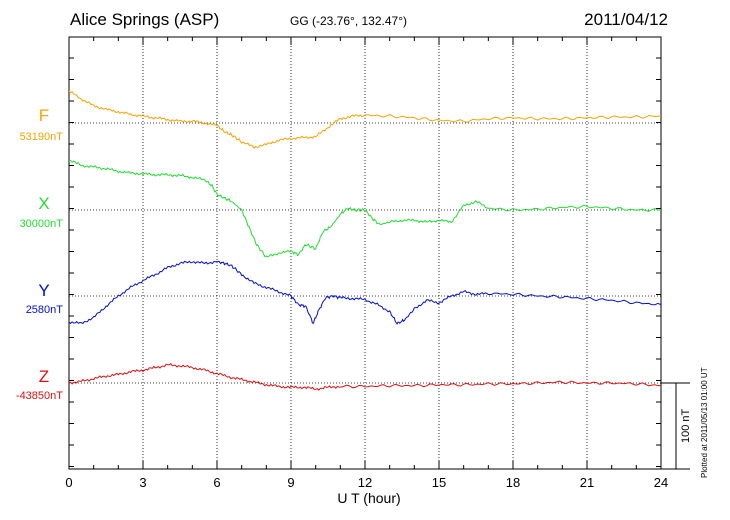 This screenshot has height=520, width=730. I want to click on x-axis-label: U T (hour), so click(369, 498).